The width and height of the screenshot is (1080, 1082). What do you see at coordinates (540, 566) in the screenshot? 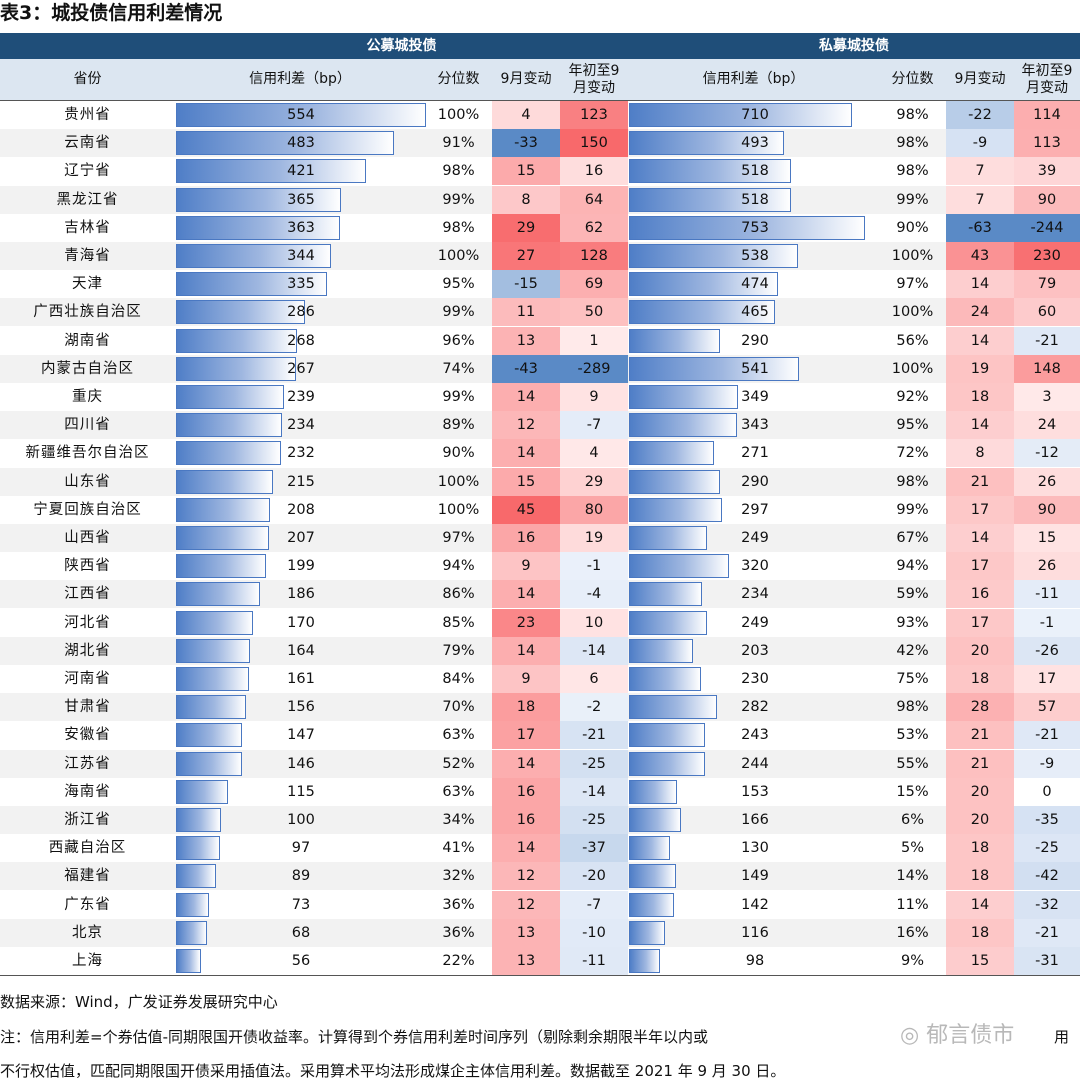
I see `table-row: 陕西省 199 94% 9 -1 320 94% 17 26` at bounding box center [540, 566].